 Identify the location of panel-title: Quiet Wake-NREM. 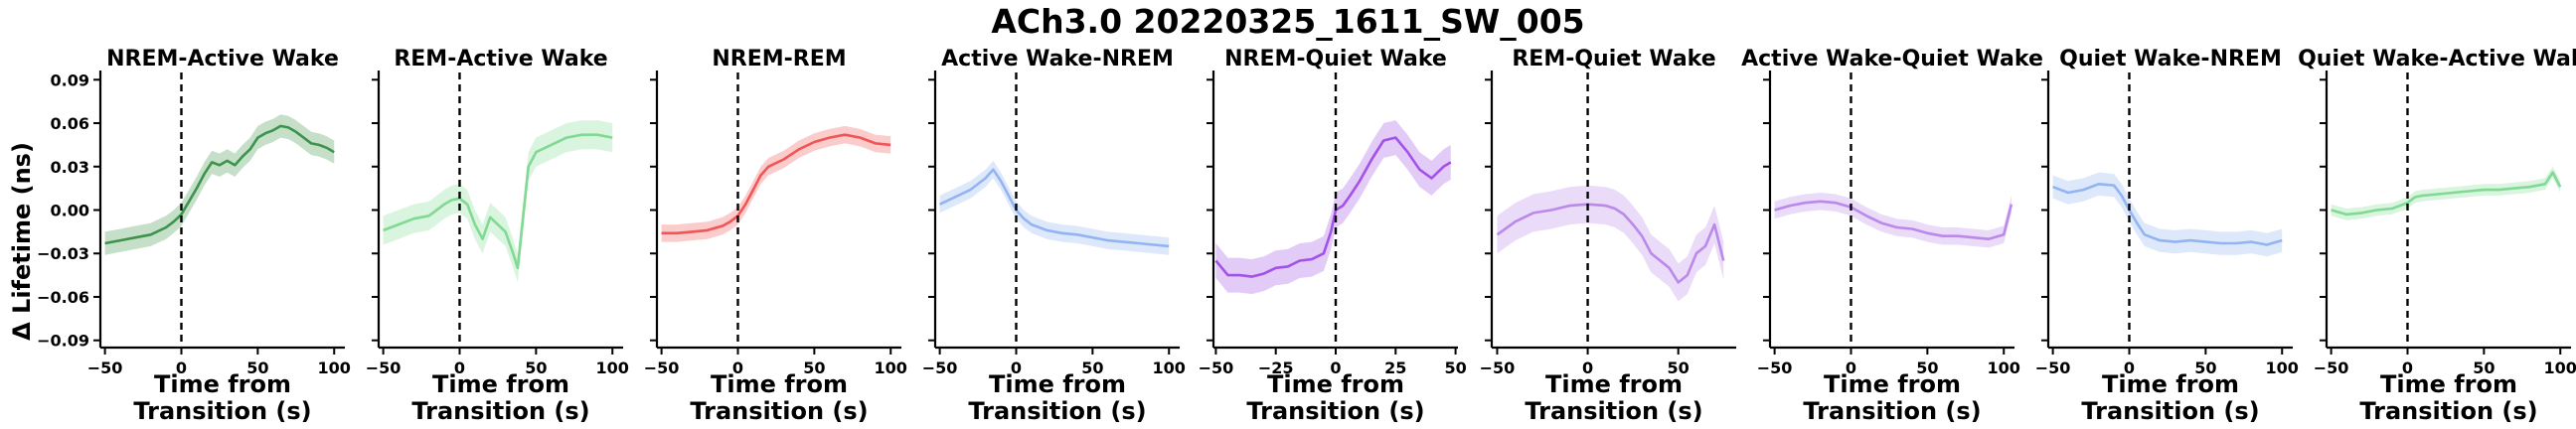
(2170, 60).